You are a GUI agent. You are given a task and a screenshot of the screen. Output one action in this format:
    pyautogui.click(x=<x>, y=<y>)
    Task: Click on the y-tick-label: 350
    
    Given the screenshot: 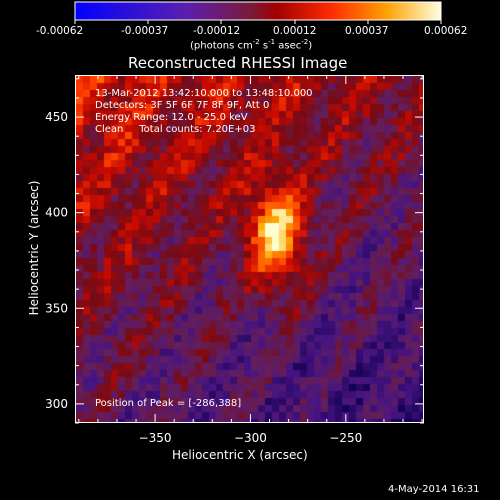 What is the action you would take?
    pyautogui.click(x=56, y=308)
    